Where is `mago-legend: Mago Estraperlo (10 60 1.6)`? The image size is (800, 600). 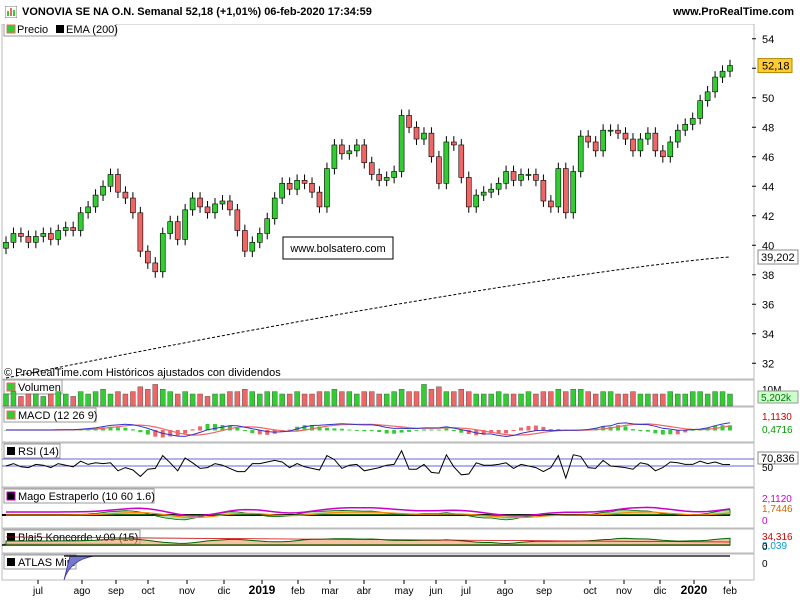 mago-legend: Mago Estraperlo (10 60 1.6) is located at coordinates (79, 496).